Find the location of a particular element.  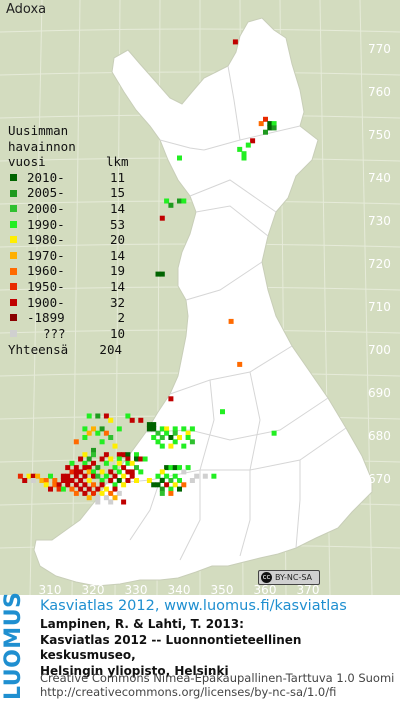

legend-row: 2000- 14 is located at coordinates (68, 209).